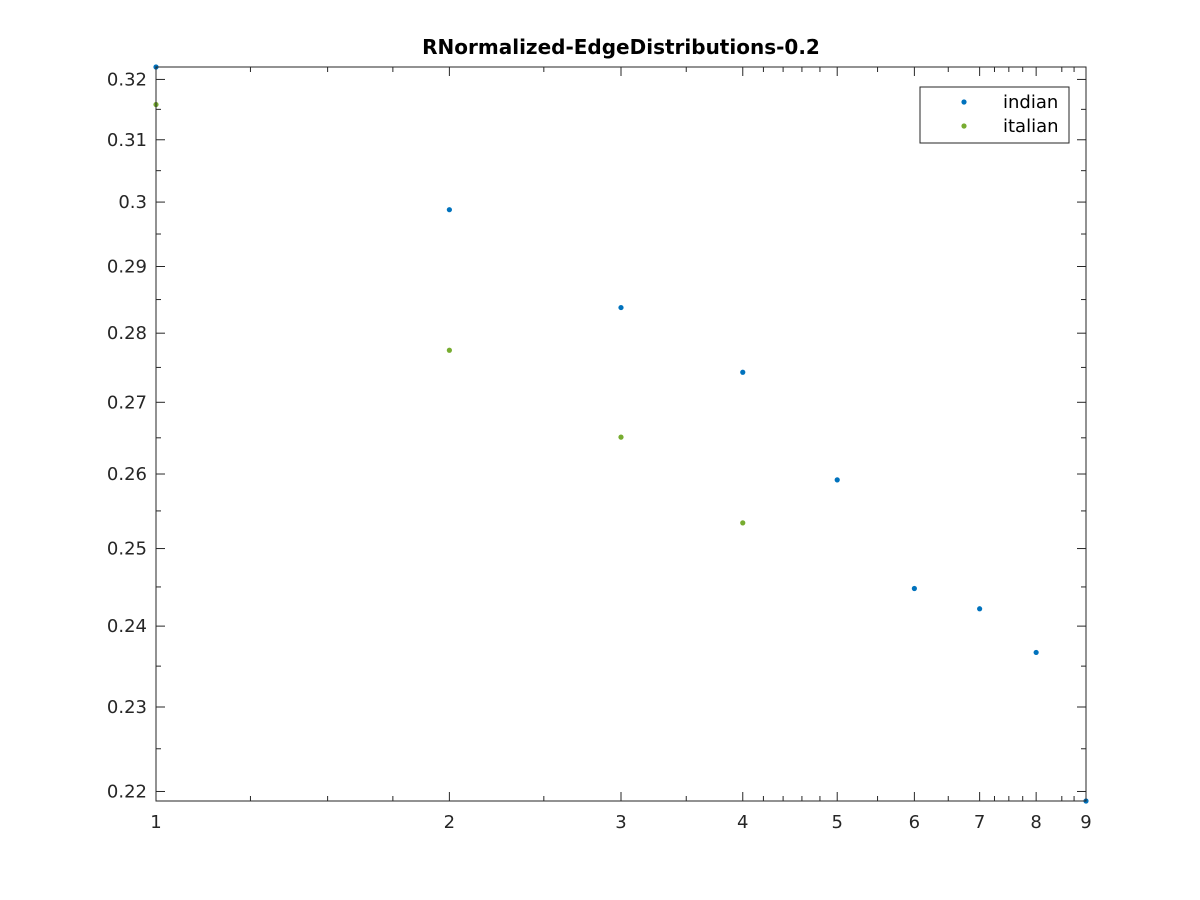 The height and width of the screenshot is (900, 1200). Describe the element at coordinates (621, 47) in the screenshot. I see `chart-title: RNormalized-EdgeDistributions-0.2` at that location.